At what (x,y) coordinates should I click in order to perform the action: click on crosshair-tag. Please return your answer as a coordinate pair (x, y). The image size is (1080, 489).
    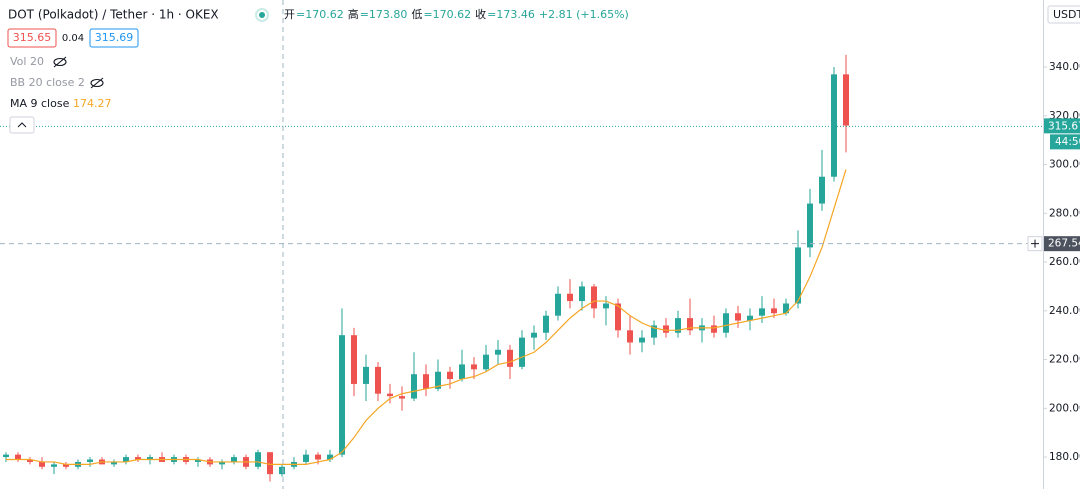
    Looking at the image, I should click on (1062, 244).